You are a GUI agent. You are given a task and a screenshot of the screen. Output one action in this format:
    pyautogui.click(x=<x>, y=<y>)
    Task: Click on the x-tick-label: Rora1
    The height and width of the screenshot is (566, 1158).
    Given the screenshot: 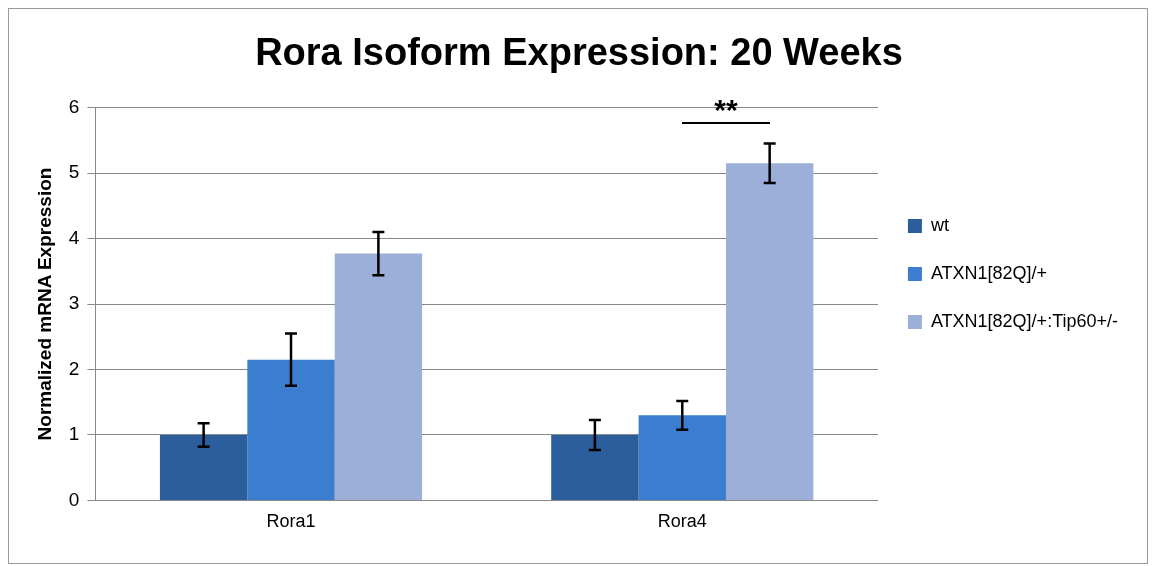 What is the action you would take?
    pyautogui.click(x=291, y=521)
    